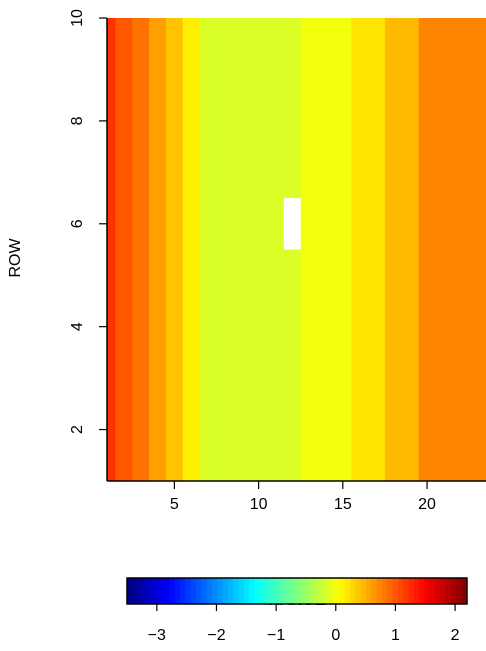  I want to click on x-tick-label: 10, so click(259, 504).